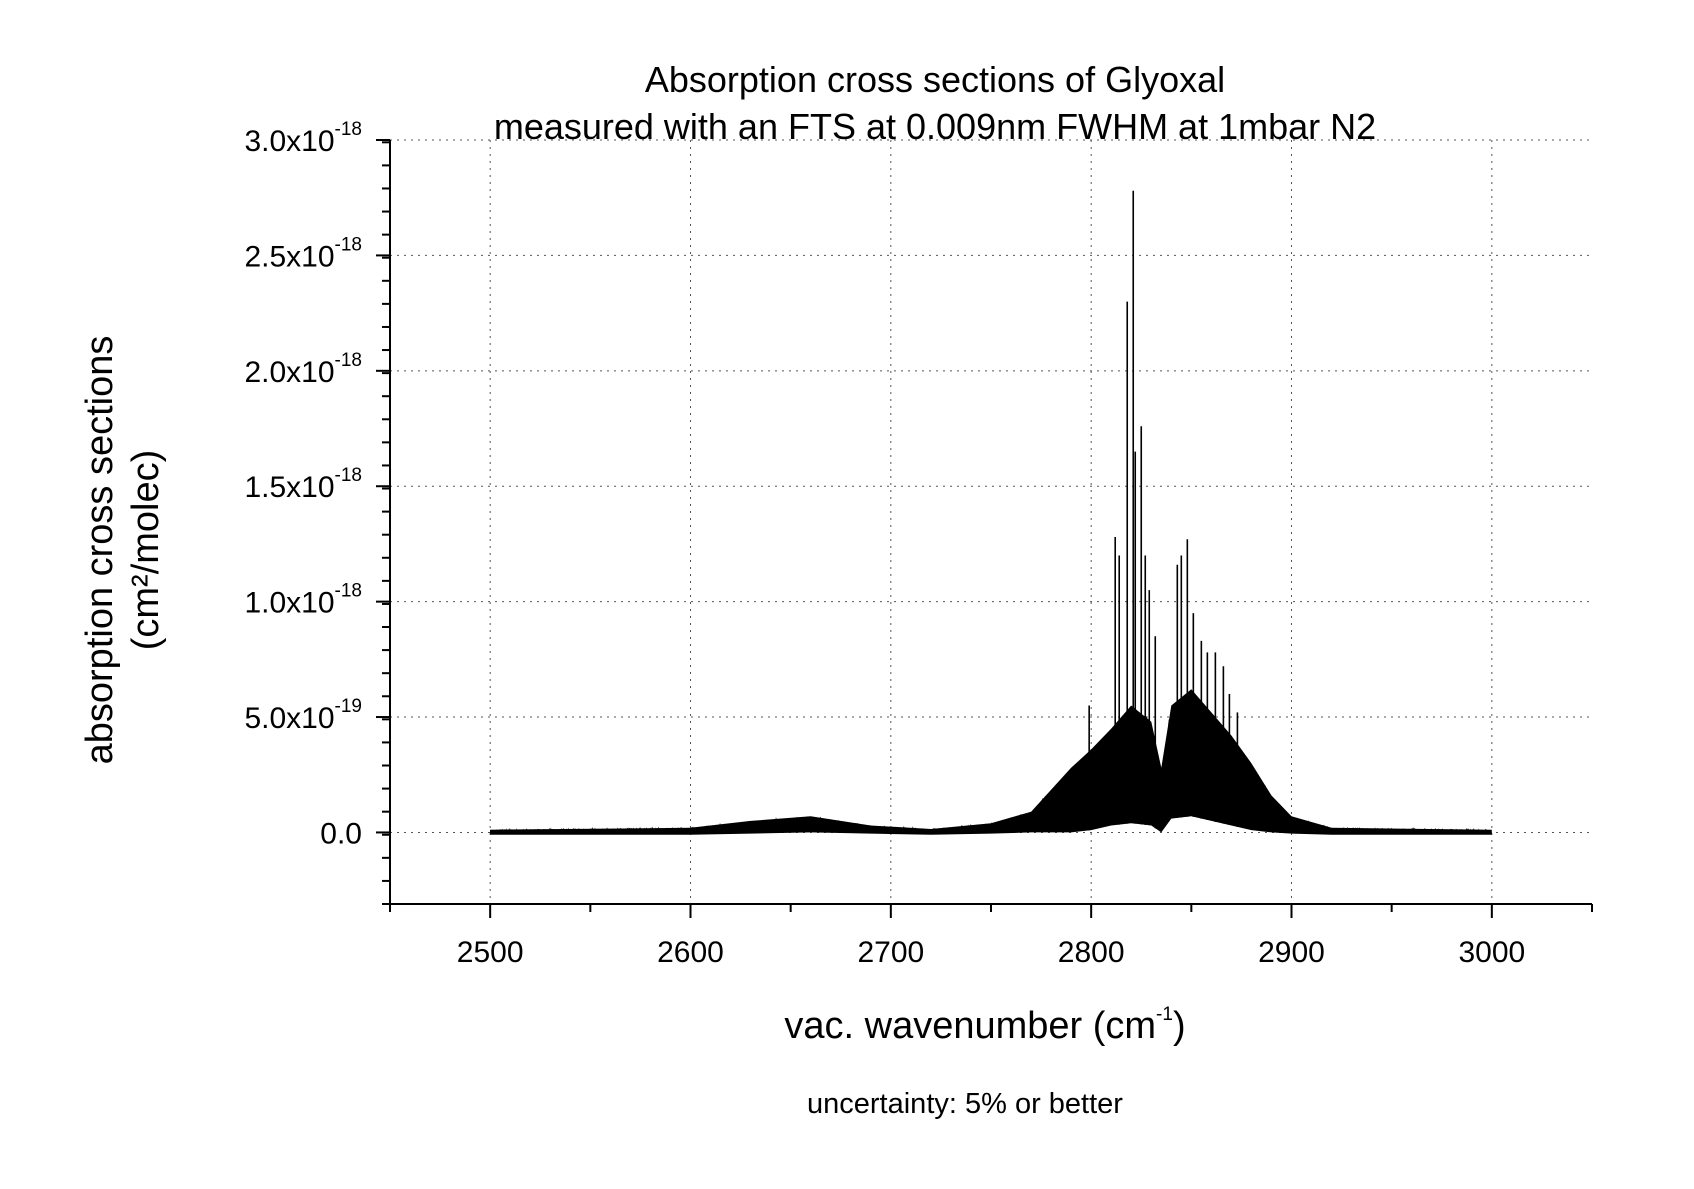 The image size is (1694, 1189). What do you see at coordinates (123, 550) in the screenshot?
I see `y-axis-title: absorption cross sections (cm²/molec)` at bounding box center [123, 550].